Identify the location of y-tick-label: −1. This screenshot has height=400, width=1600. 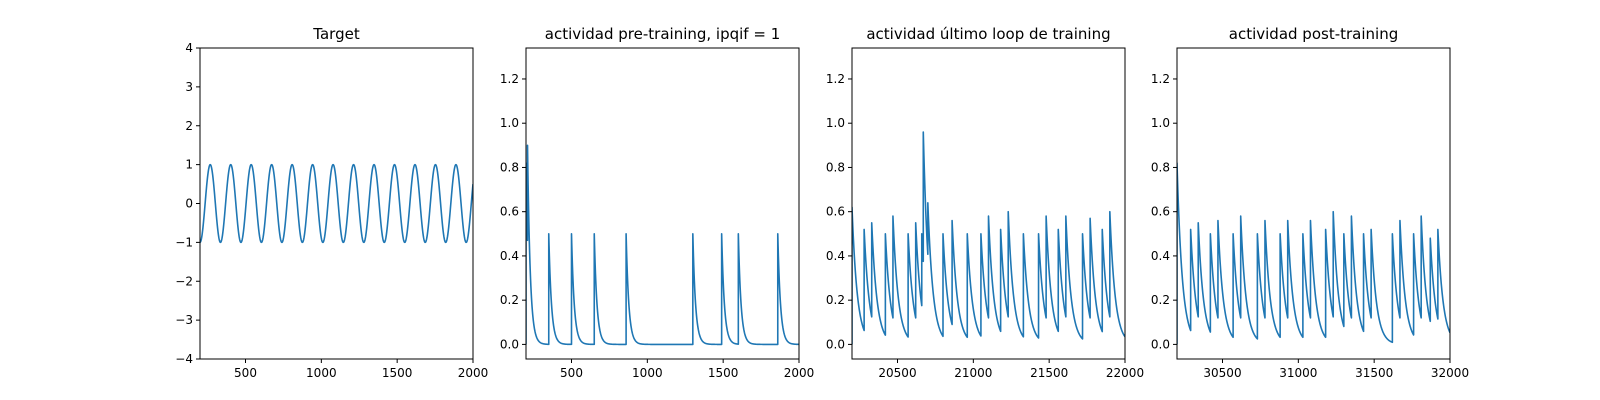
(184, 242).